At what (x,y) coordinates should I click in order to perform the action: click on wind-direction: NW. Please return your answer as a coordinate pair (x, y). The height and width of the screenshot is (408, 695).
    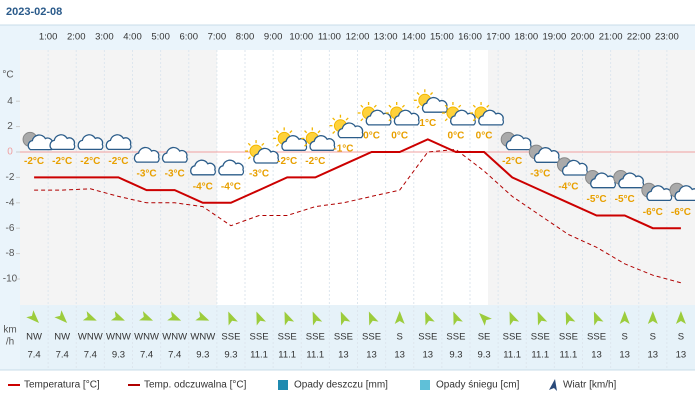
    Looking at the image, I should click on (34, 337).